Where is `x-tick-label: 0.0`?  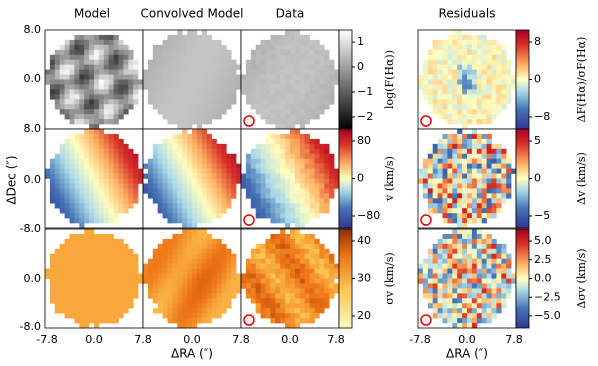
x-tick-label: 0.0 is located at coordinates (94, 339).